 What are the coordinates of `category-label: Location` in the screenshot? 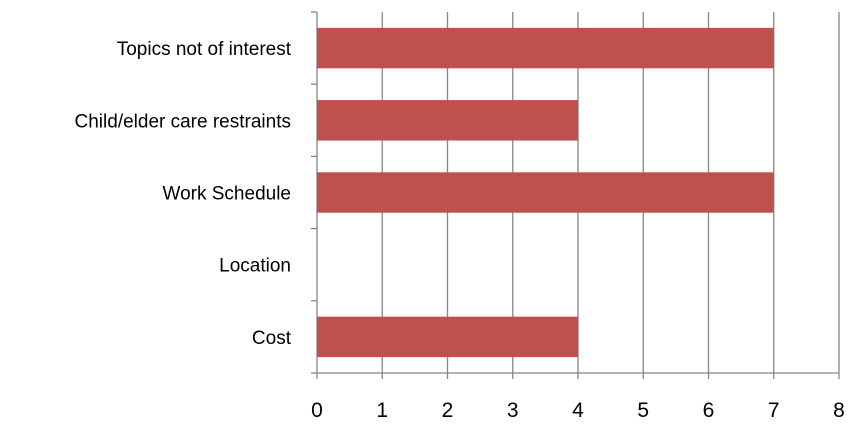 It's located at (255, 266).